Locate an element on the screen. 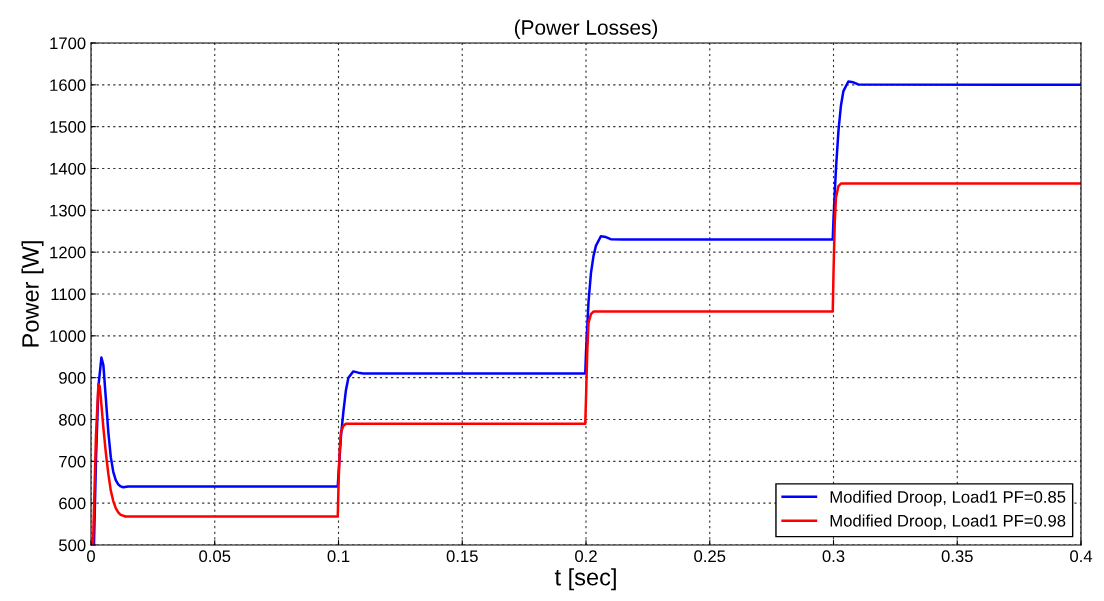 This screenshot has width=1104, height=601. y-tick-label: 1200 is located at coordinates (68, 252).